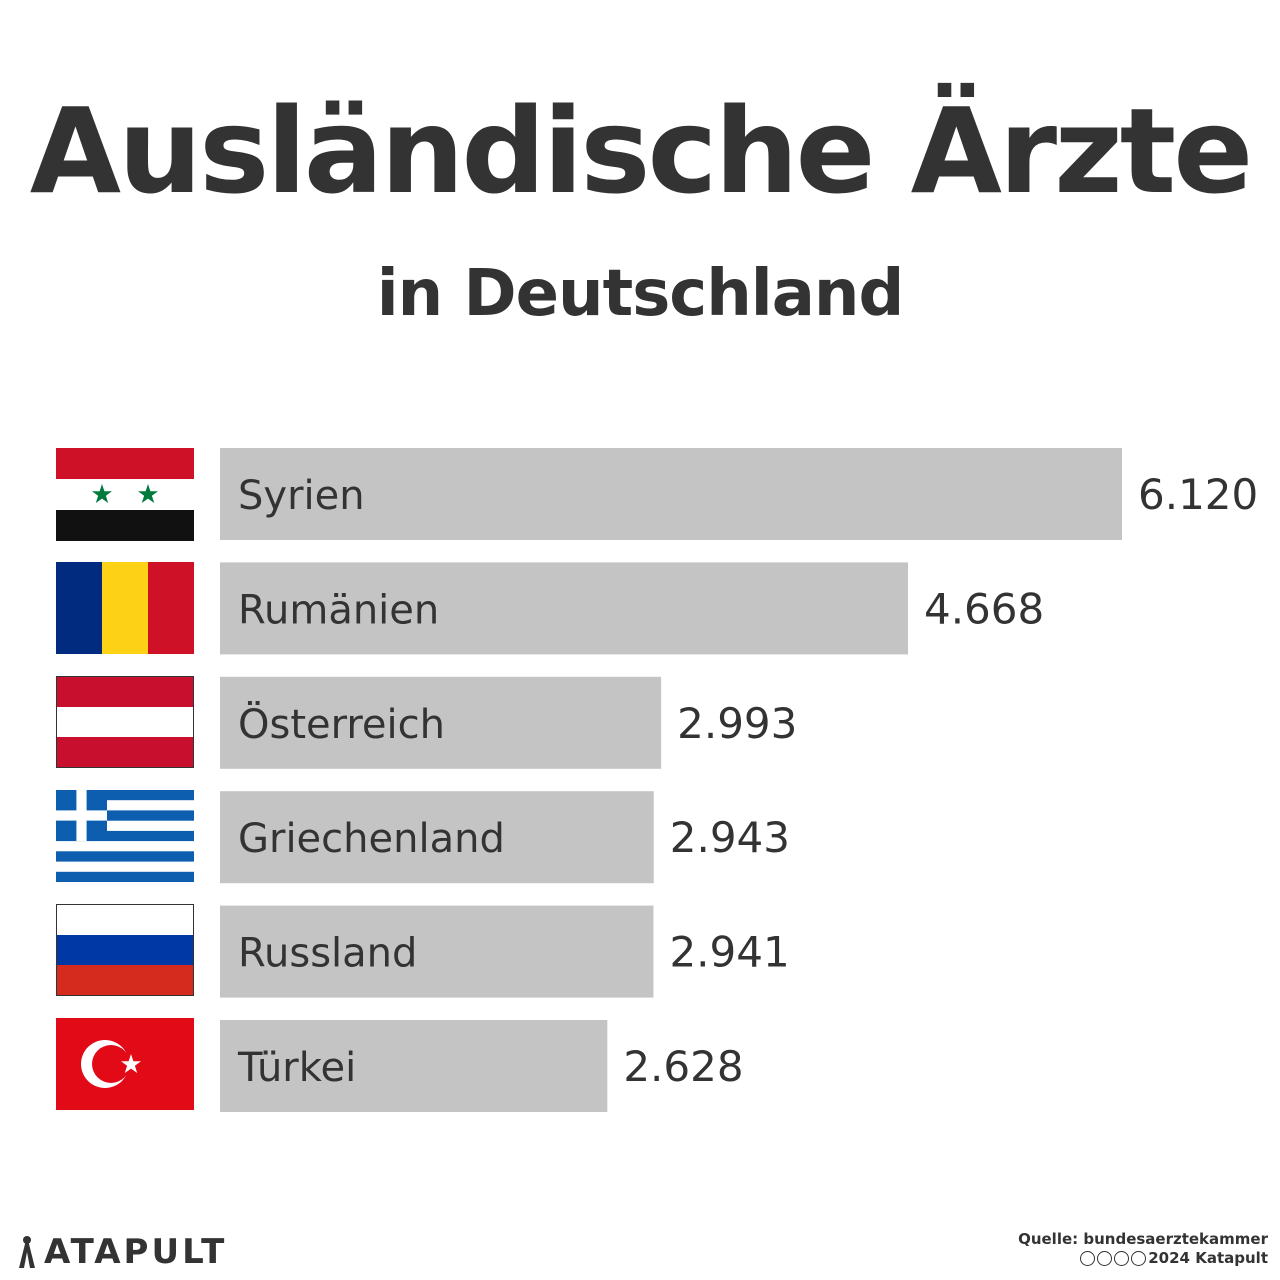  I want to click on value-label: 2.628, so click(683, 1066).